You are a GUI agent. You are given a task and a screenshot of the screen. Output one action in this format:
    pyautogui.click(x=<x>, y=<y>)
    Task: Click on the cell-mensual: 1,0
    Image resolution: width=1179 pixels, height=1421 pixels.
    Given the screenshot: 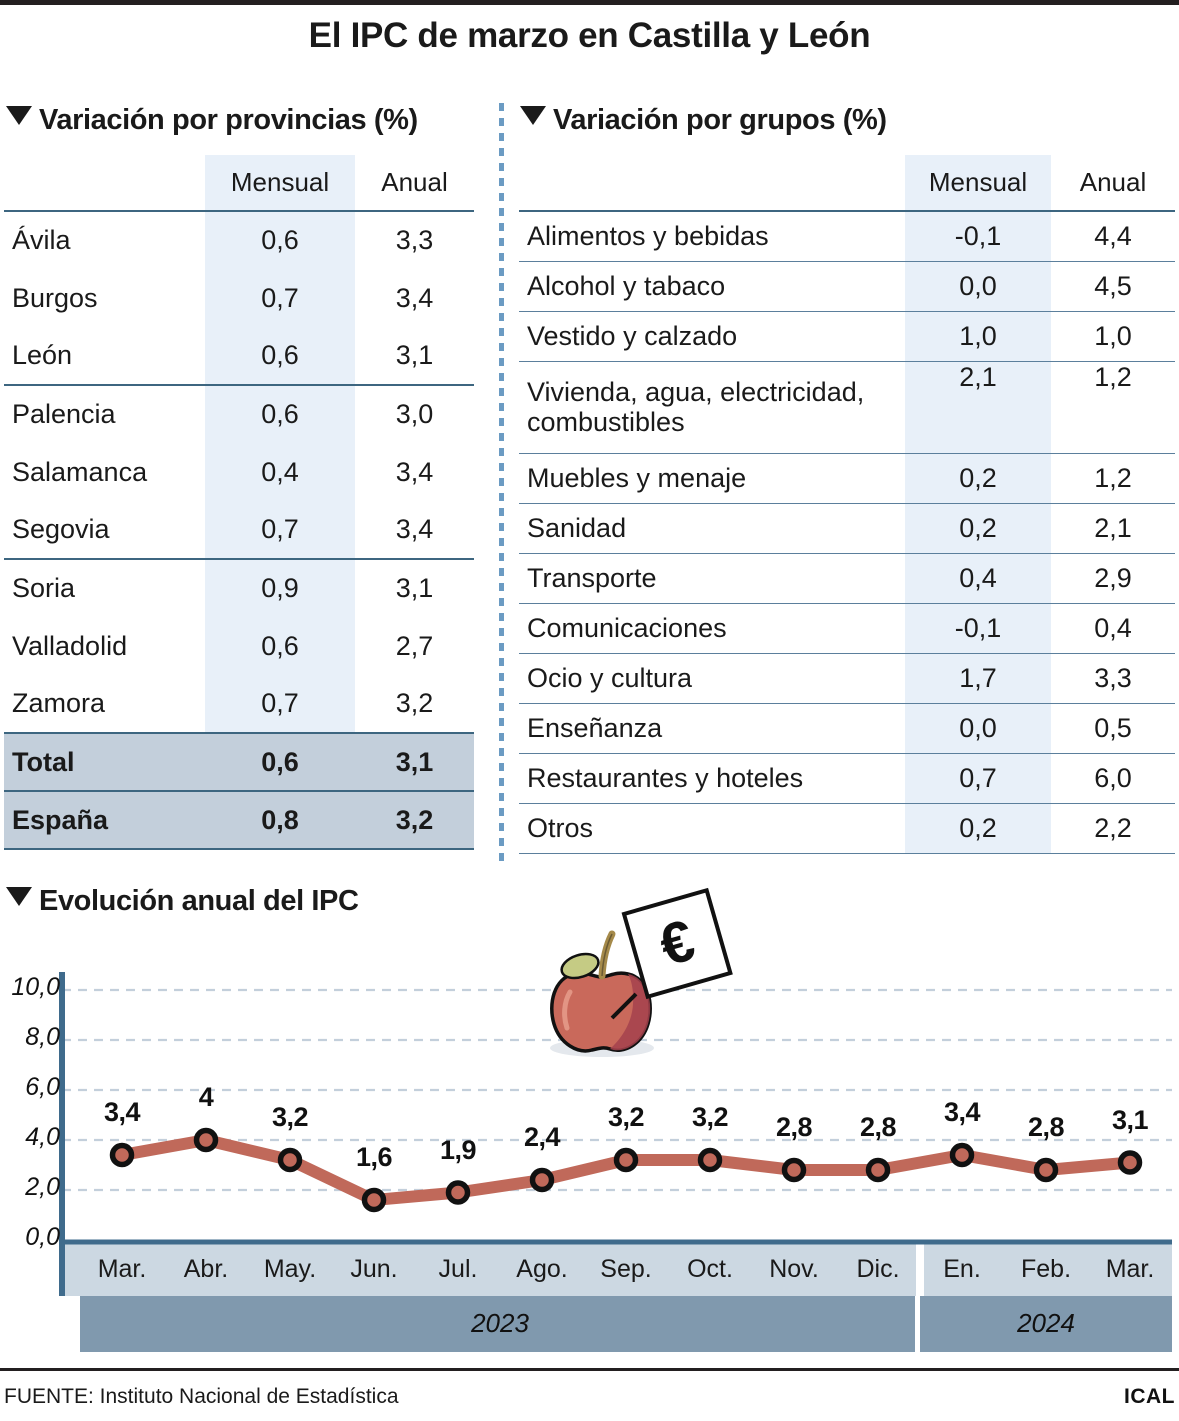 What is the action you would take?
    pyautogui.click(x=978, y=336)
    